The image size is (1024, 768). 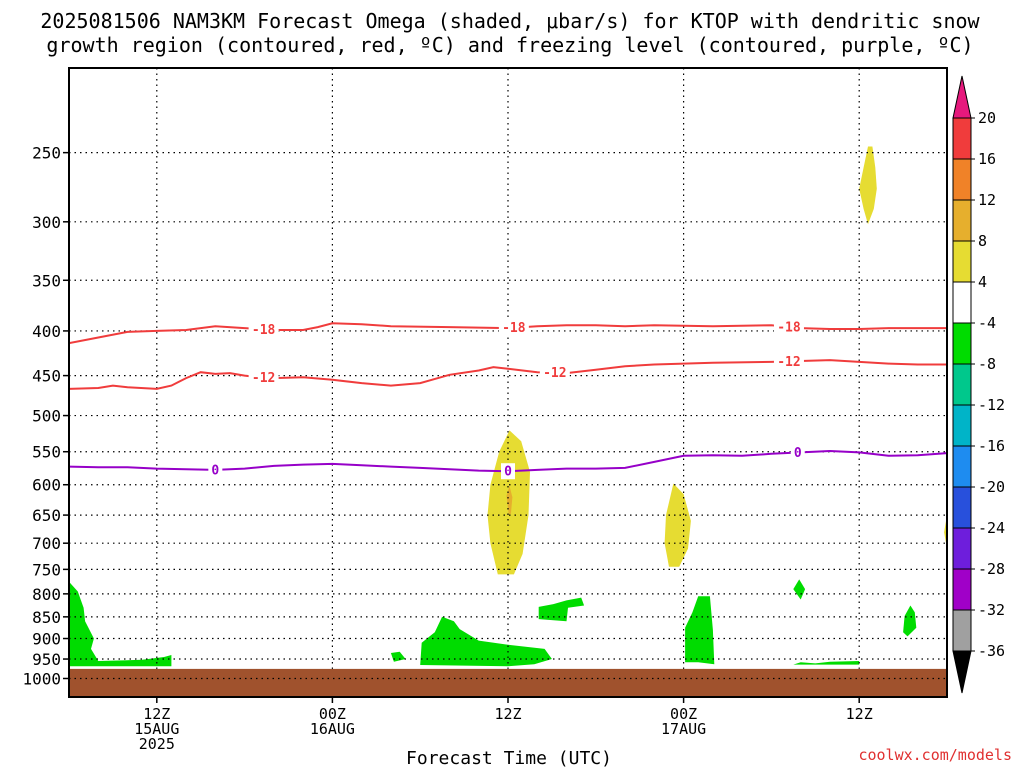 What do you see at coordinates (991, 487) in the screenshot?
I see `colorbar-label: -20` at bounding box center [991, 487].